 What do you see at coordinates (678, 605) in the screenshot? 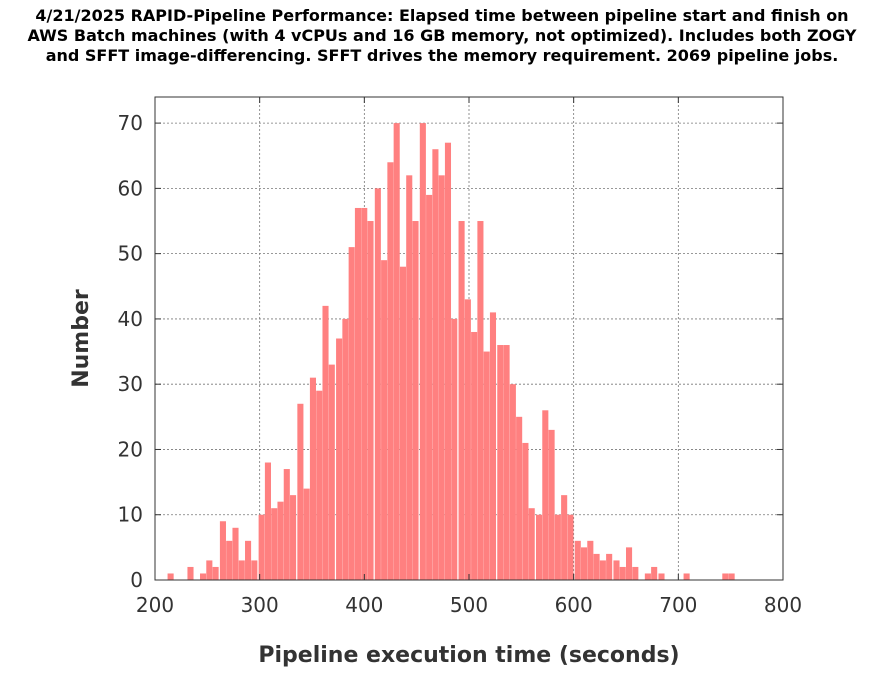
I see `x-tick-label: 700` at bounding box center [678, 605].